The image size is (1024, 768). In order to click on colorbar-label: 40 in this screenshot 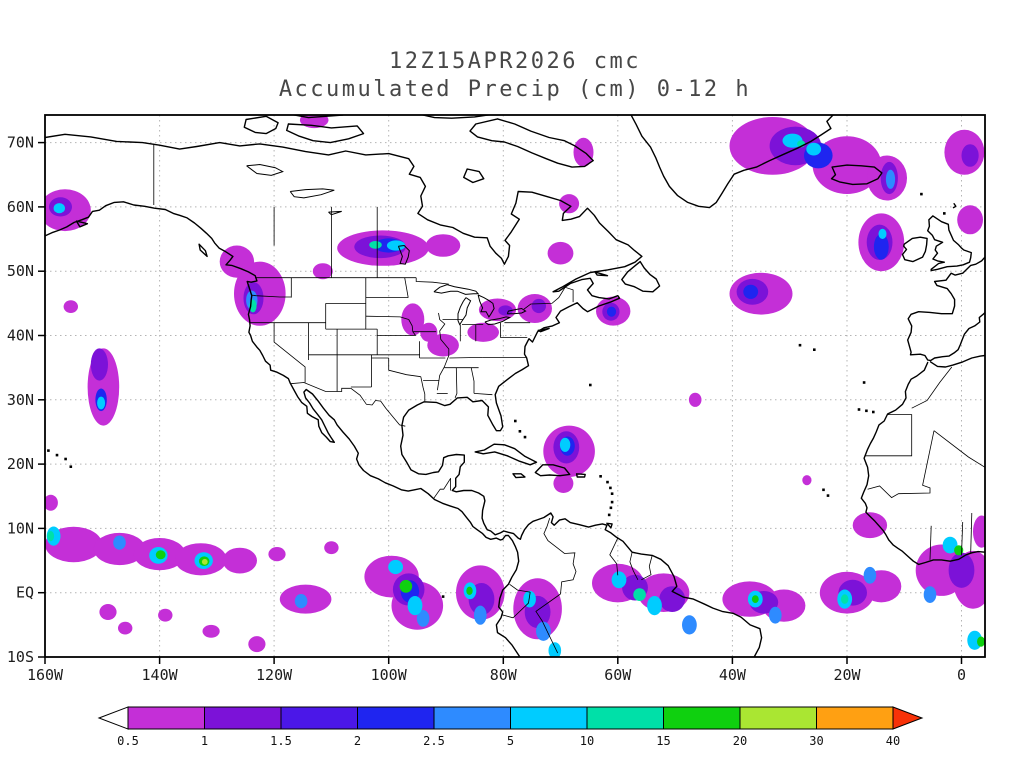, I will do `click(893, 741)`.